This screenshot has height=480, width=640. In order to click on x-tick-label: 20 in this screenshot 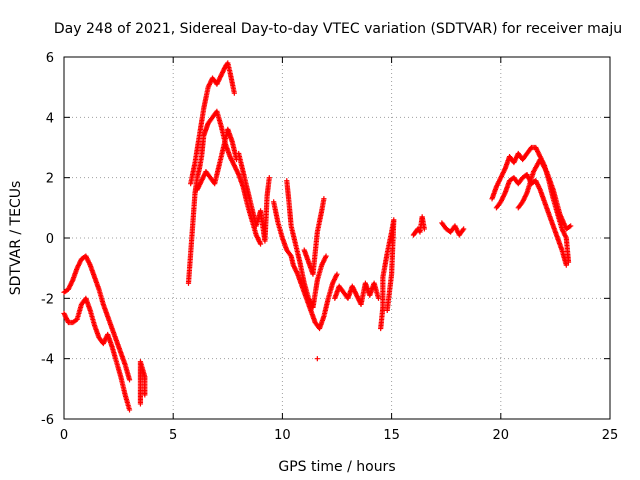, I will do `click(501, 435)`.